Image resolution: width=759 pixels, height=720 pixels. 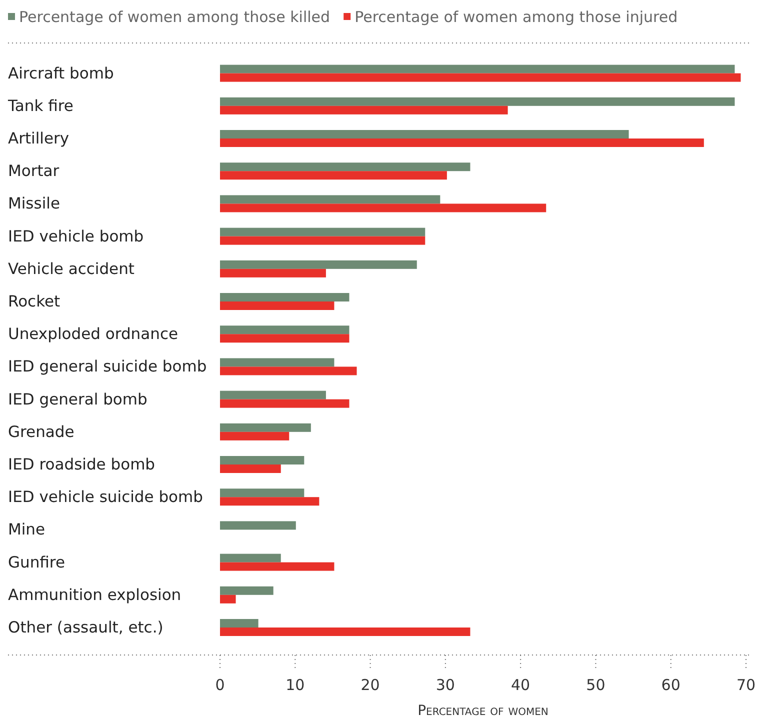 What do you see at coordinates (746, 685) in the screenshot?
I see `x-tick-label: 70` at bounding box center [746, 685].